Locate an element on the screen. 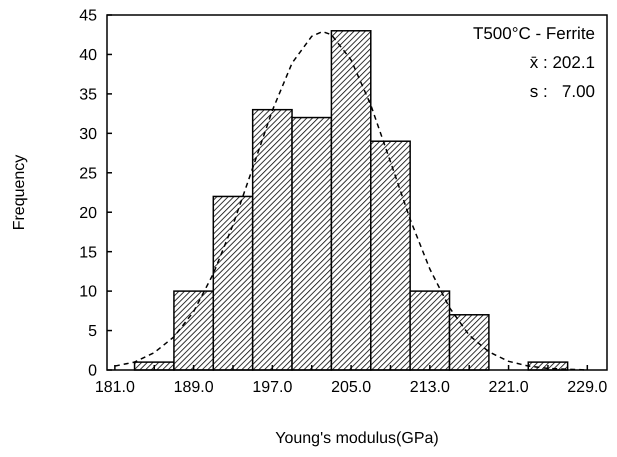 The image size is (617, 457). x-tick-label: 181.0 is located at coordinates (114, 387).